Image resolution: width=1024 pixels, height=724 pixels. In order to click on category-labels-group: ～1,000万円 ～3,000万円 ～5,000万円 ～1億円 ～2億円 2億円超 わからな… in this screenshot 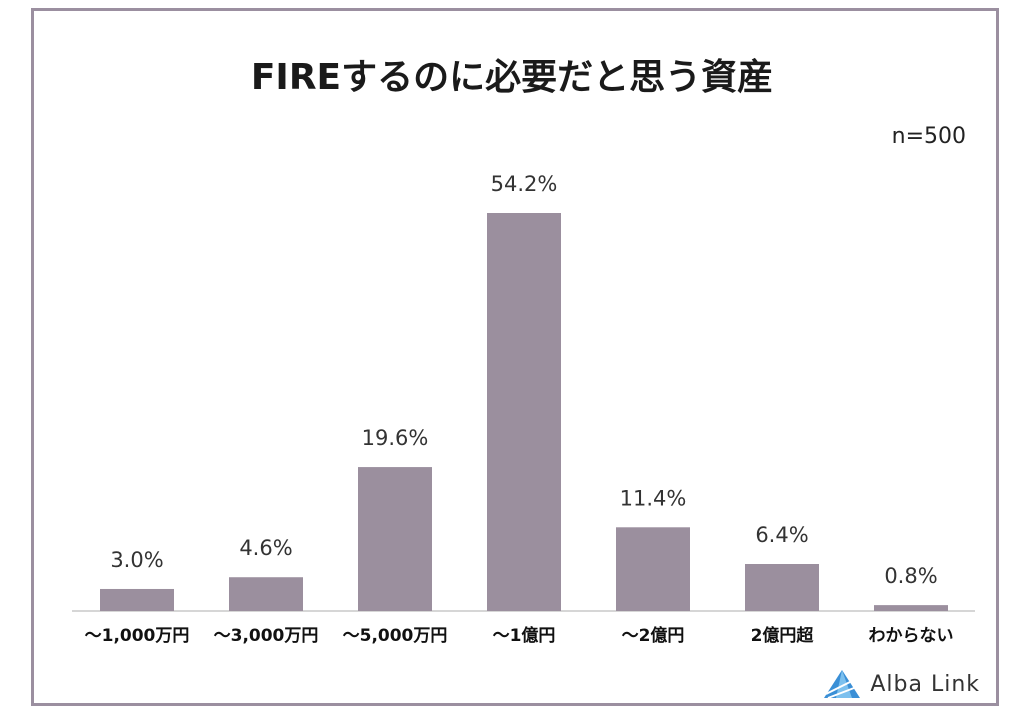, I will do `click(519, 635)`.